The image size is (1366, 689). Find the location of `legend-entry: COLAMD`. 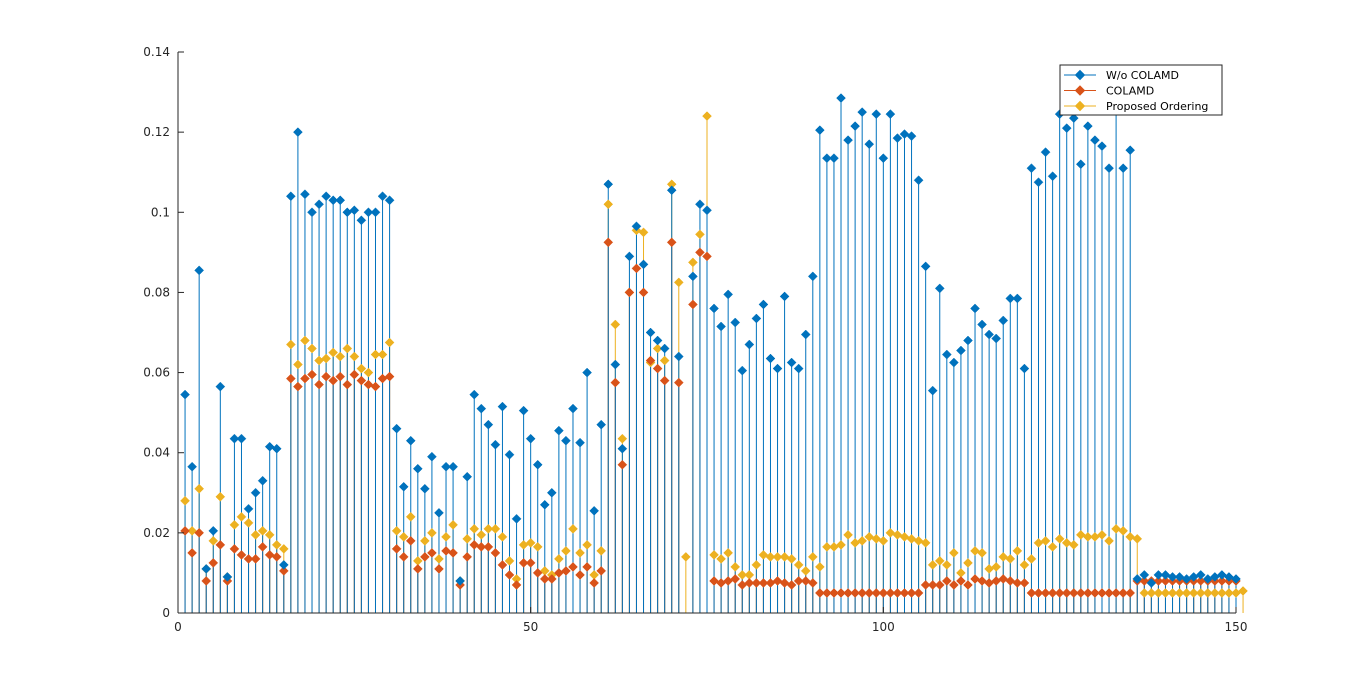

legend-entry: COLAMD is located at coordinates (1109, 91).